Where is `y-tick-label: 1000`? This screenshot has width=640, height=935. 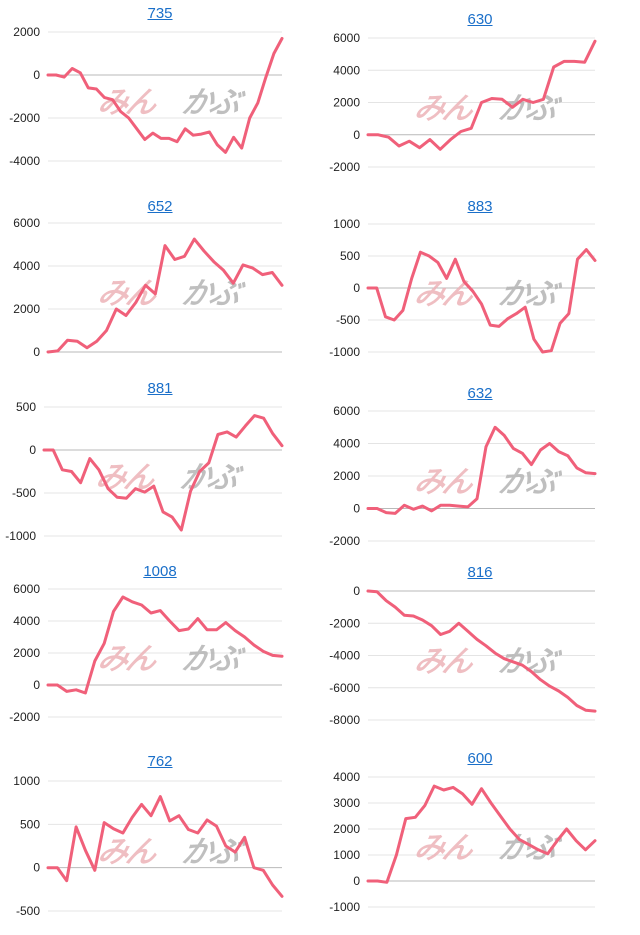
y-tick-label: 1000 is located at coordinates (346, 855).